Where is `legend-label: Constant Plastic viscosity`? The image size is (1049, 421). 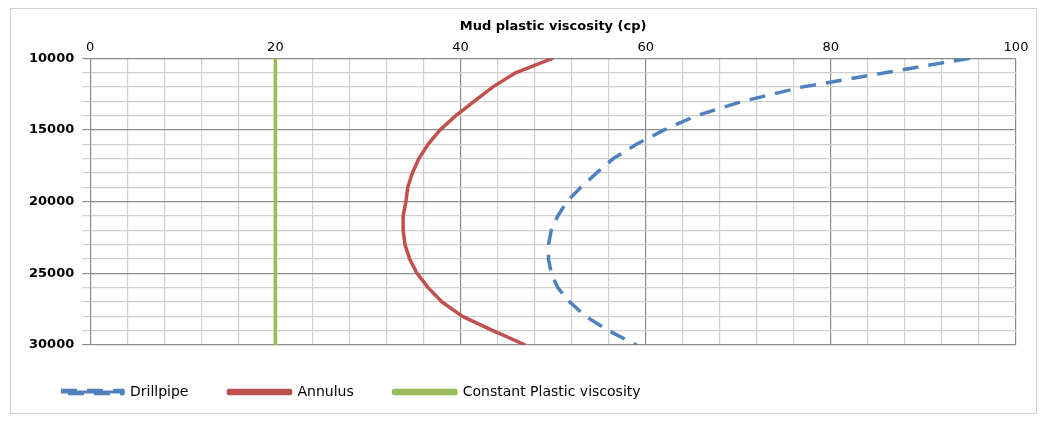
legend-label: Constant Plastic viscosity is located at coordinates (551, 390).